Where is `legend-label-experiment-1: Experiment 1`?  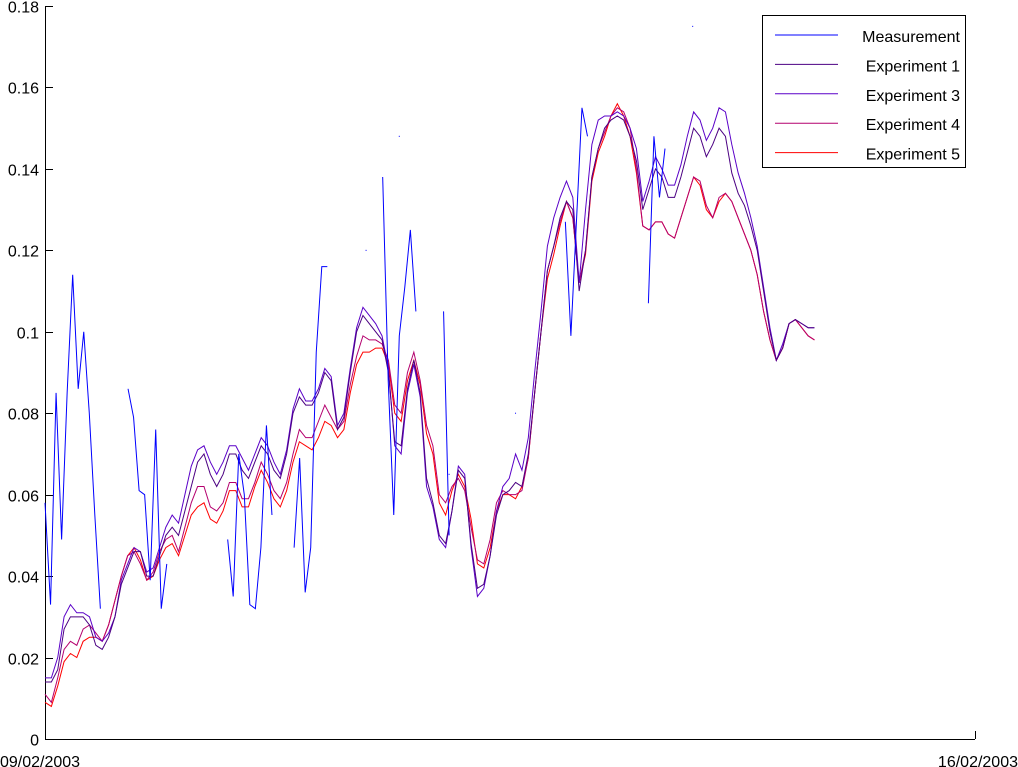 legend-label-experiment-1: Experiment 1 is located at coordinates (913, 66).